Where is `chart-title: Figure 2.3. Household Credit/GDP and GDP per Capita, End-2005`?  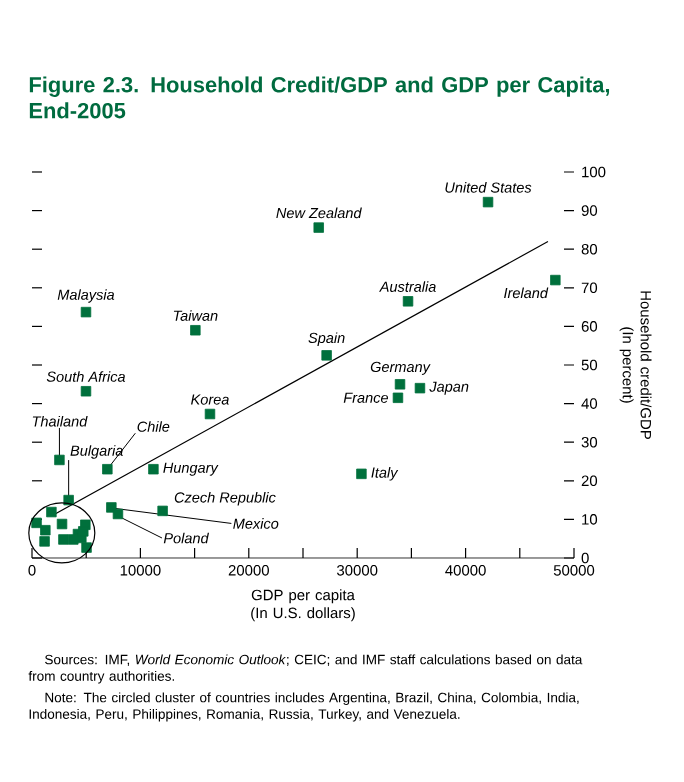
chart-title: Figure 2.3. Household Credit/GDP and GDP per Capita, End-2005 is located at coordinates (319, 97).